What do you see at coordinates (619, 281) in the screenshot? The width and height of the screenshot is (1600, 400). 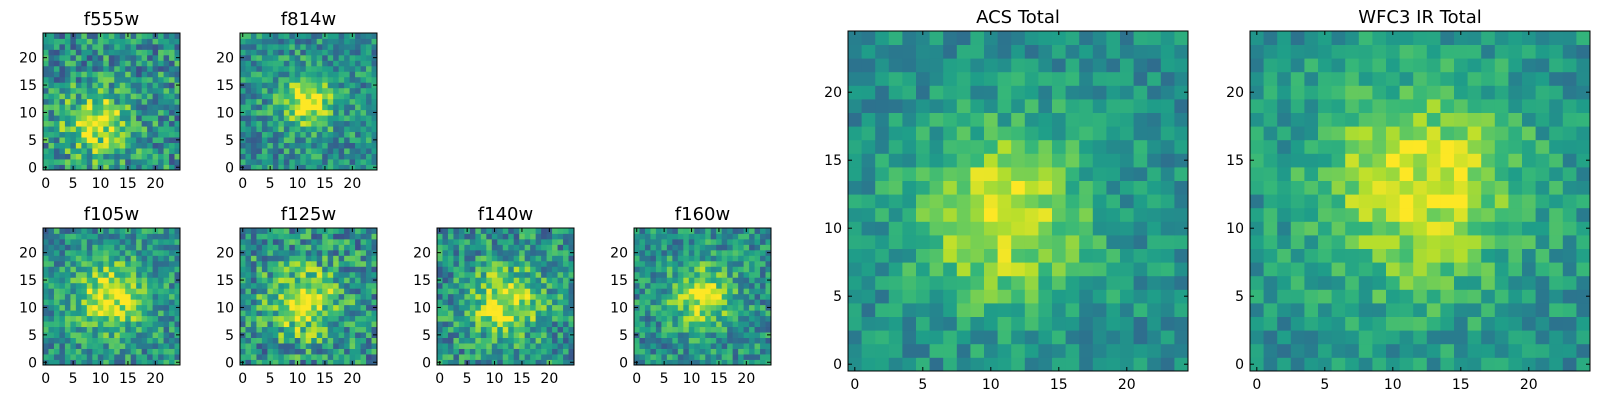 I see `y-tick-label: 15` at bounding box center [619, 281].